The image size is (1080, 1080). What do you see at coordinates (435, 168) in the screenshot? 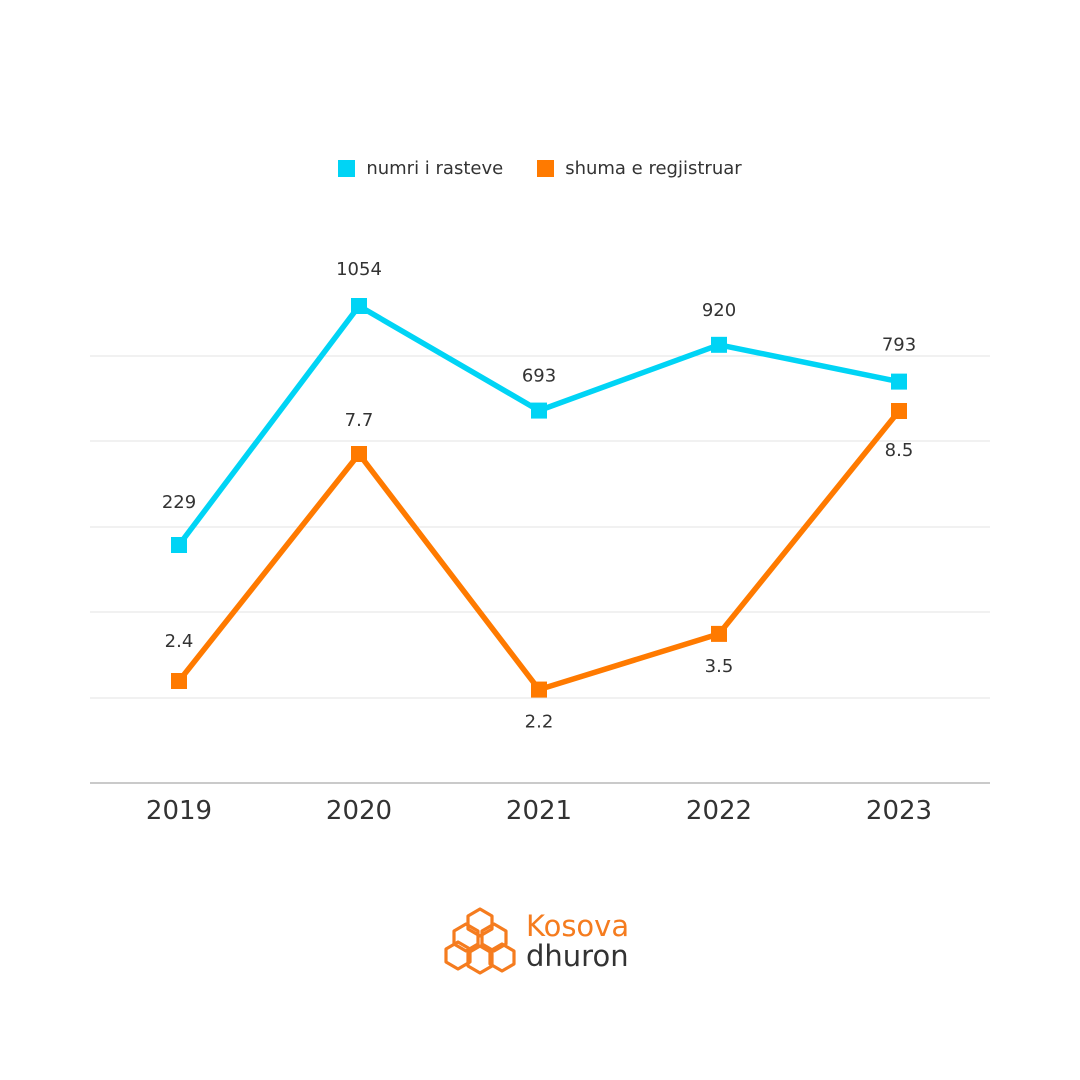
I see `legend-label-numri: numri i rasteve` at bounding box center [435, 168].